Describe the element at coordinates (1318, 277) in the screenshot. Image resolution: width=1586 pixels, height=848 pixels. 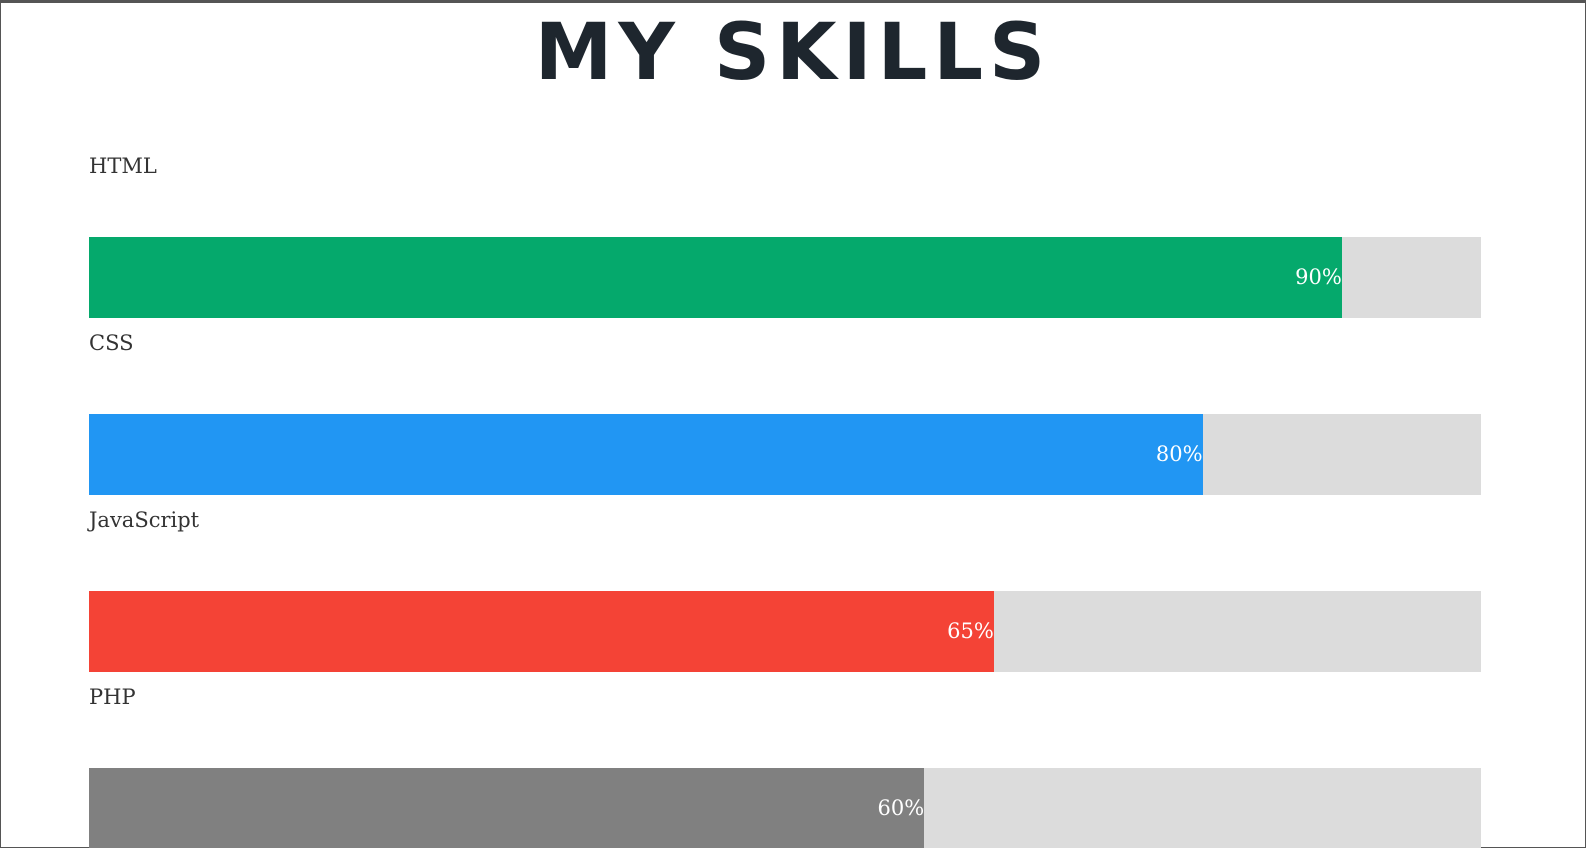
I see `skill-percent-label: 90%` at that location.